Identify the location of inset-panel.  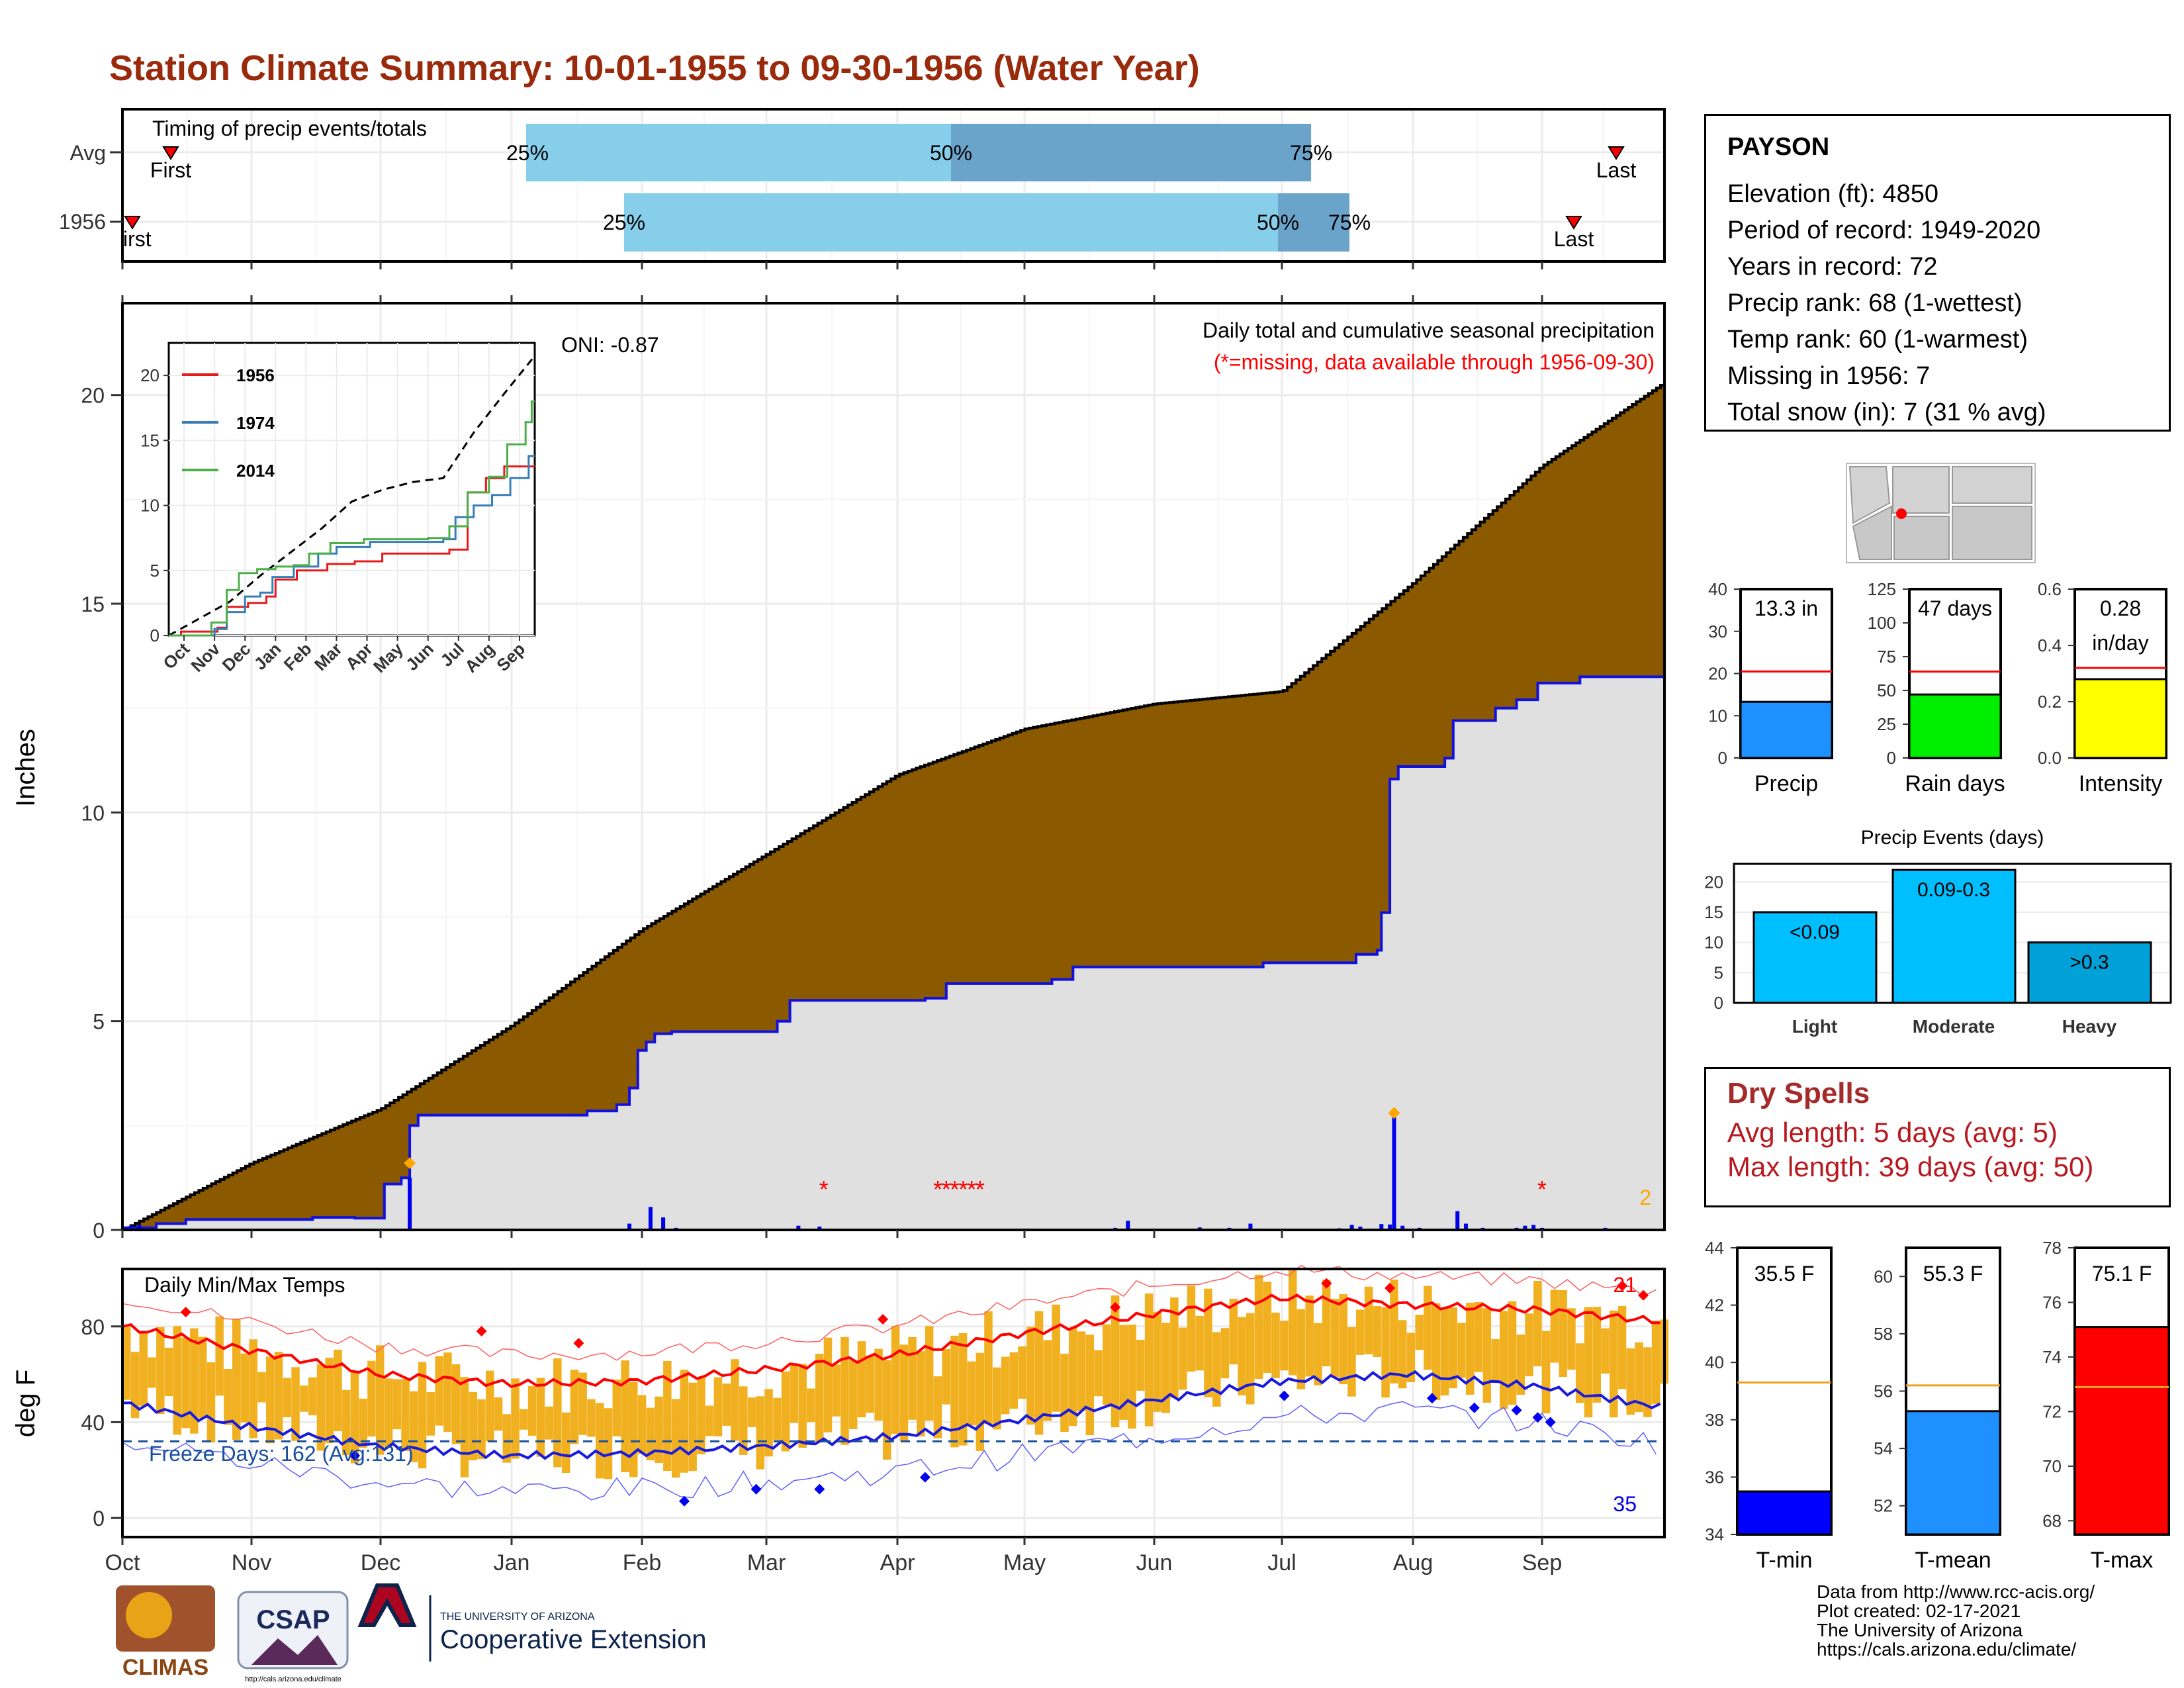
(351, 489).